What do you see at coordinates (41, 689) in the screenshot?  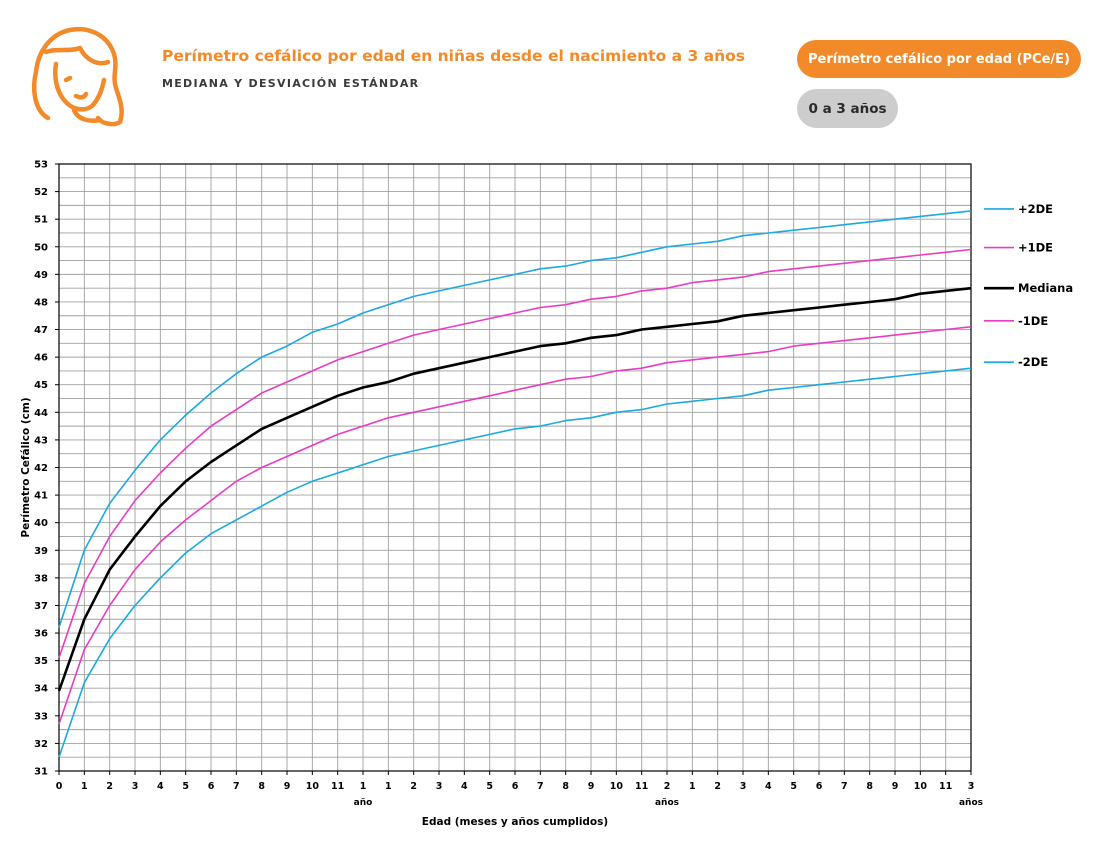 I see `y-tick-label: 34` at bounding box center [41, 689].